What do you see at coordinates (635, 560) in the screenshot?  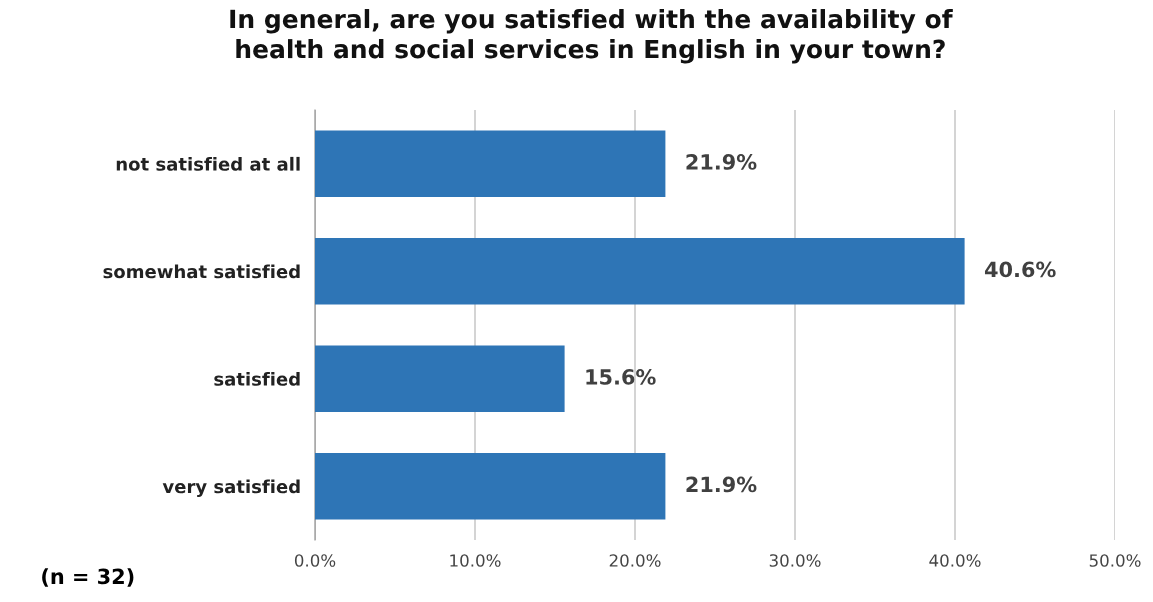 I see `x-tick-label: 20.0%` at bounding box center [635, 560].